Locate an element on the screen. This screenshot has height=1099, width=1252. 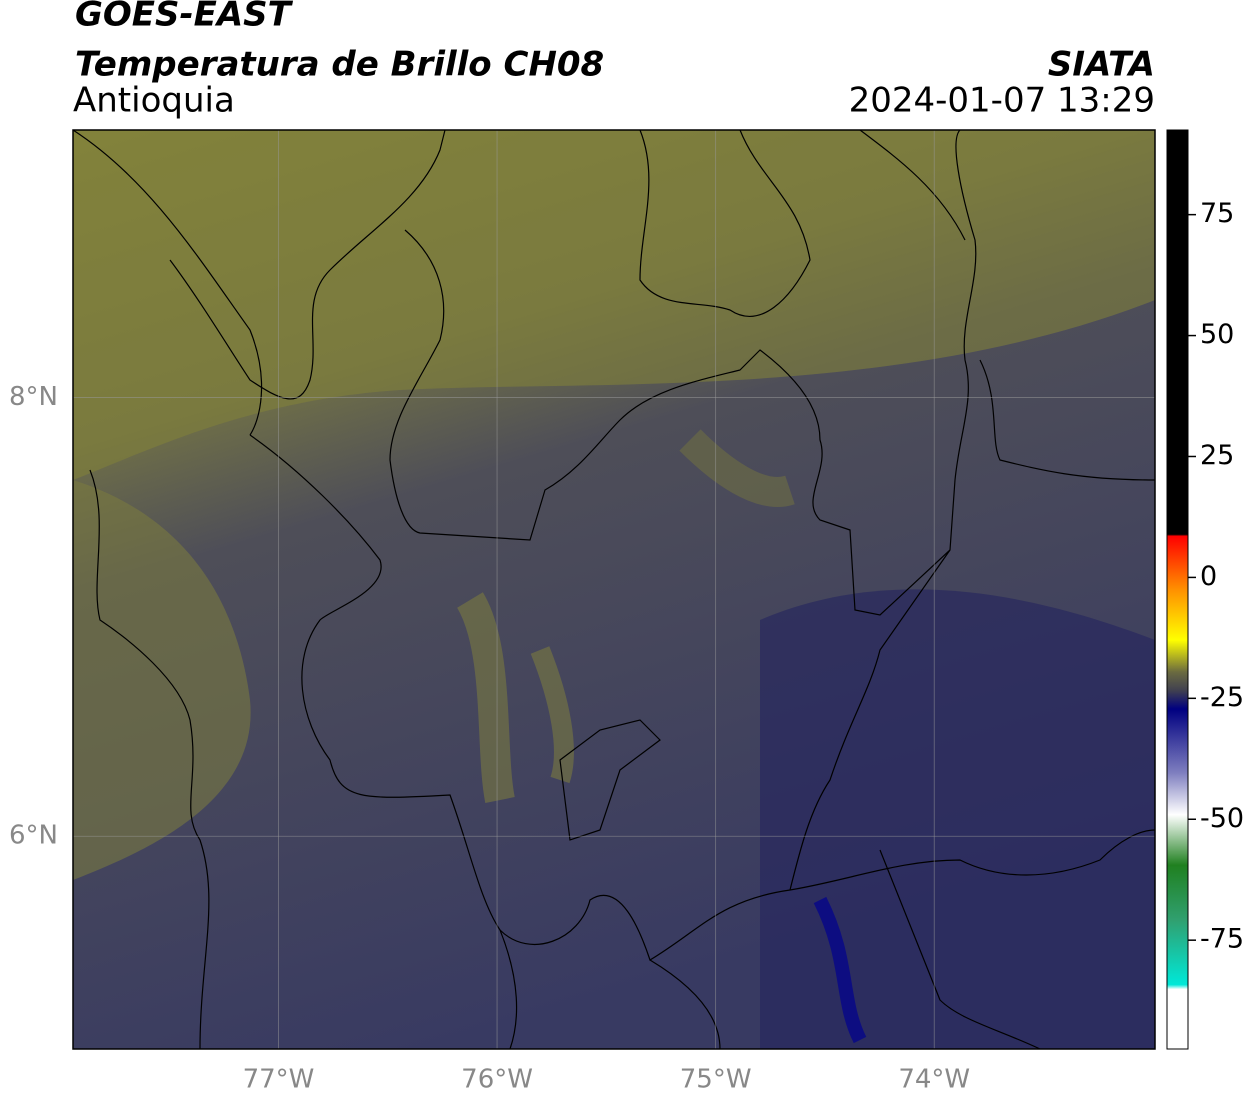
colorbar is located at coordinates (1177, 589).